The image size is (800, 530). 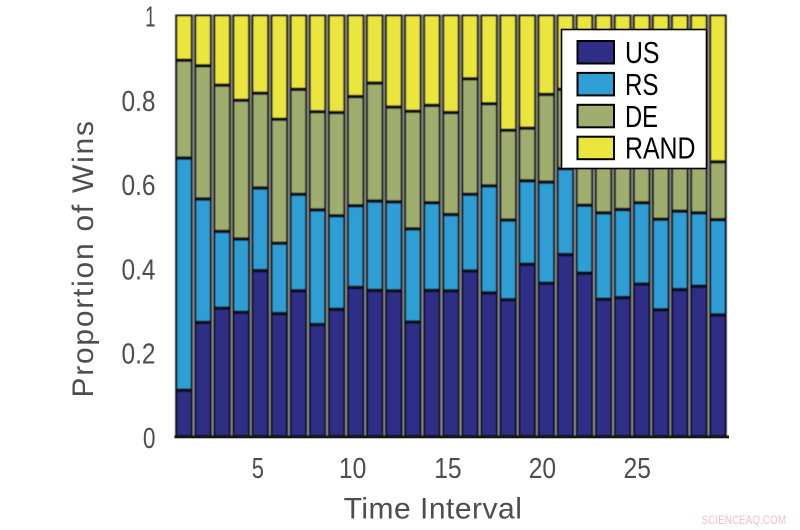 What do you see at coordinates (542, 469) in the screenshot?
I see `svg-text: 20` at bounding box center [542, 469].